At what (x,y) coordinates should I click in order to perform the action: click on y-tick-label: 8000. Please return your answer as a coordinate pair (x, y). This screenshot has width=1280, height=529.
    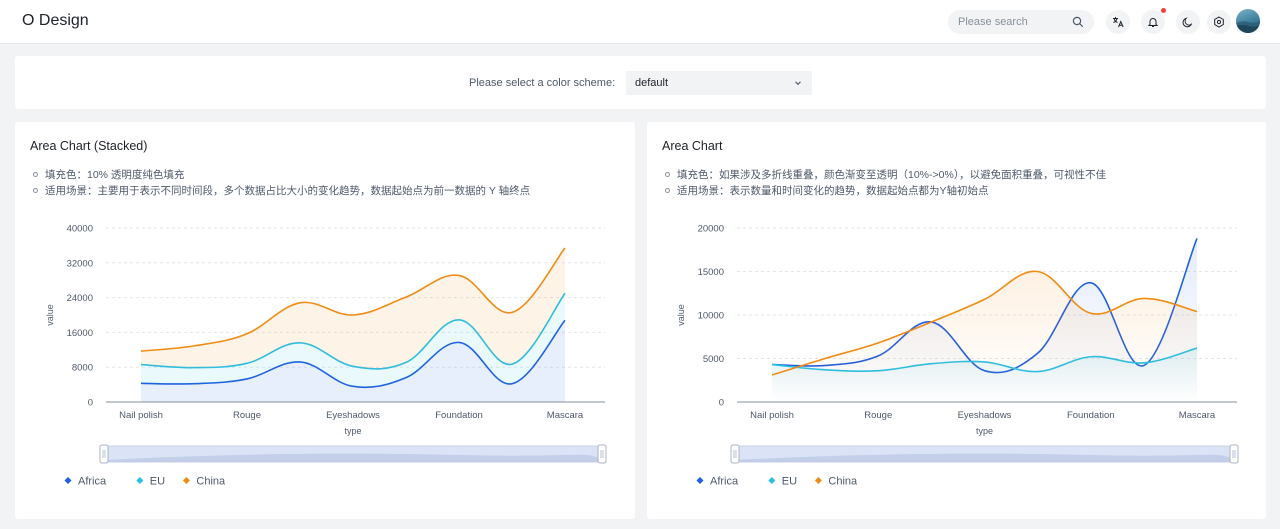
    Looking at the image, I should click on (82, 368).